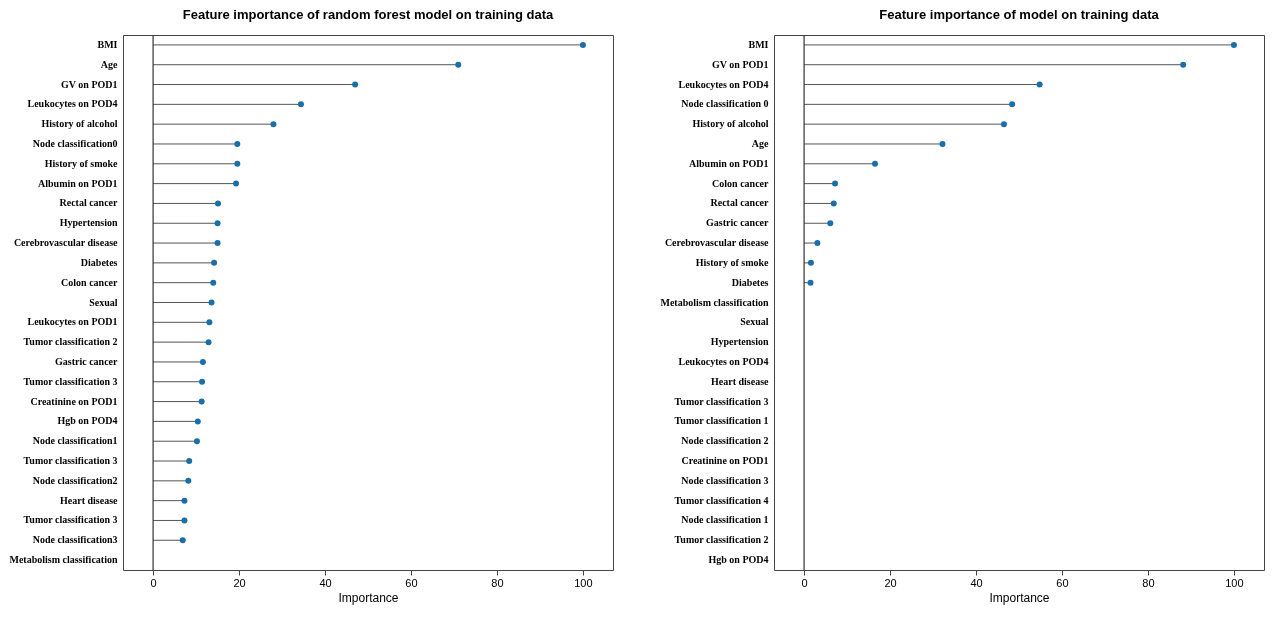 Image resolution: width=1276 pixels, height=622 pixels. I want to click on y-tick-label: Albumin on POD1, so click(729, 163).